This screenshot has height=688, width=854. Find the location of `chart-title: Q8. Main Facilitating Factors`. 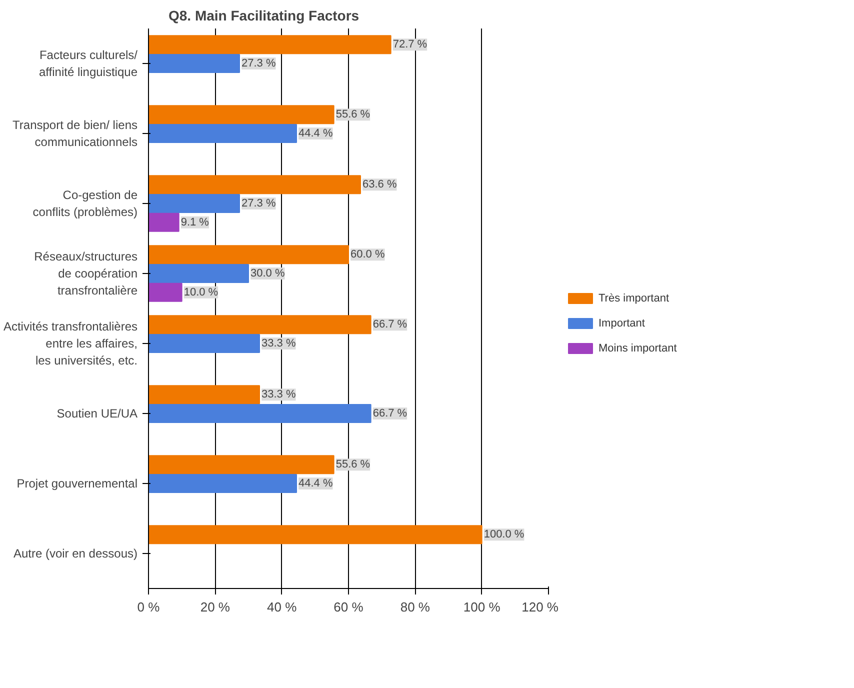

chart-title: Q8. Main Facilitating Factors is located at coordinates (264, 16).